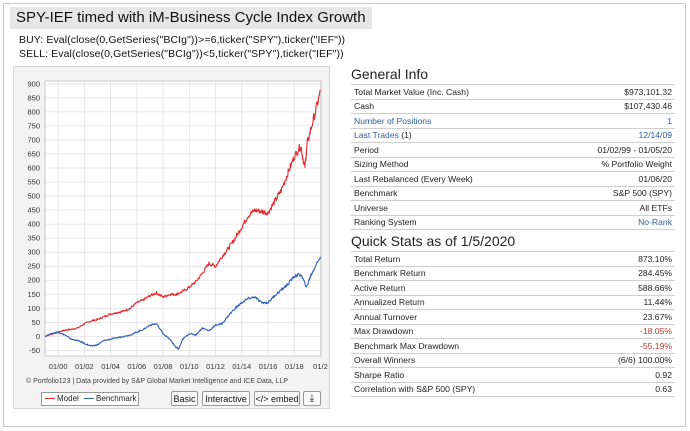 This screenshot has width=690, height=431. I want to click on quick-stats-title: Quick Stats as of 1/5/2020, so click(433, 241).